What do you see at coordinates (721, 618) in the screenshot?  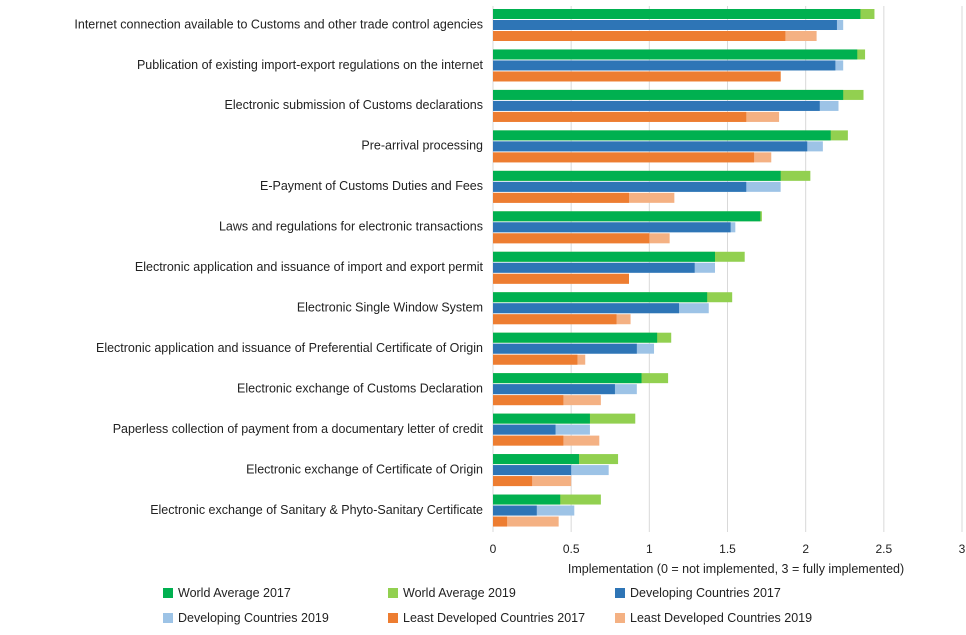 I see `legend-label: Least Developed Countries 2019` at bounding box center [721, 618].